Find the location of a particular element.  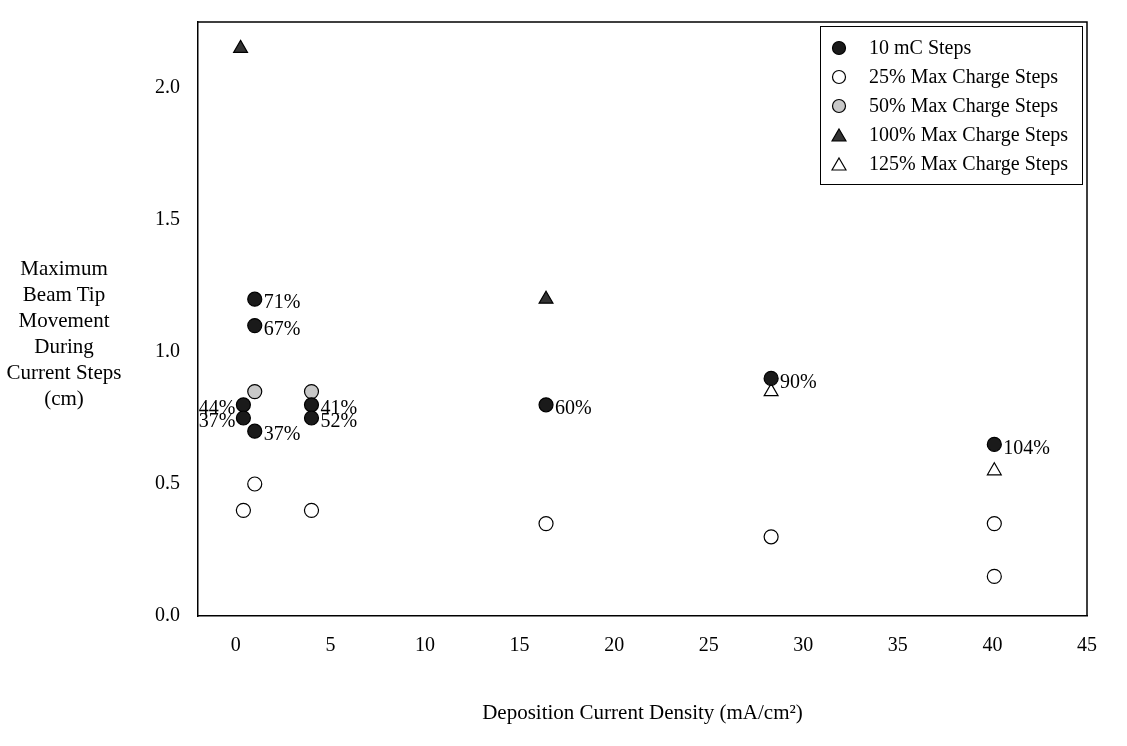

legend-label: 100% Max Charge Steps is located at coordinates (969, 135).